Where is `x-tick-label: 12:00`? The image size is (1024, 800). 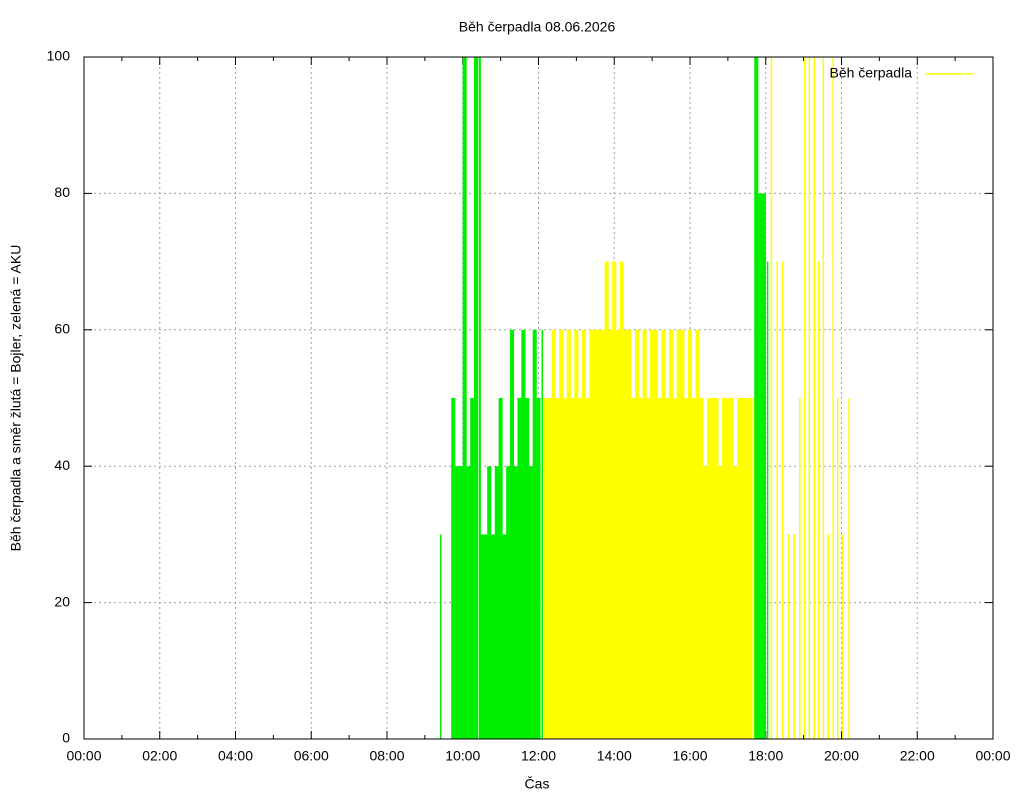 x-tick-label: 12:00 is located at coordinates (538, 756).